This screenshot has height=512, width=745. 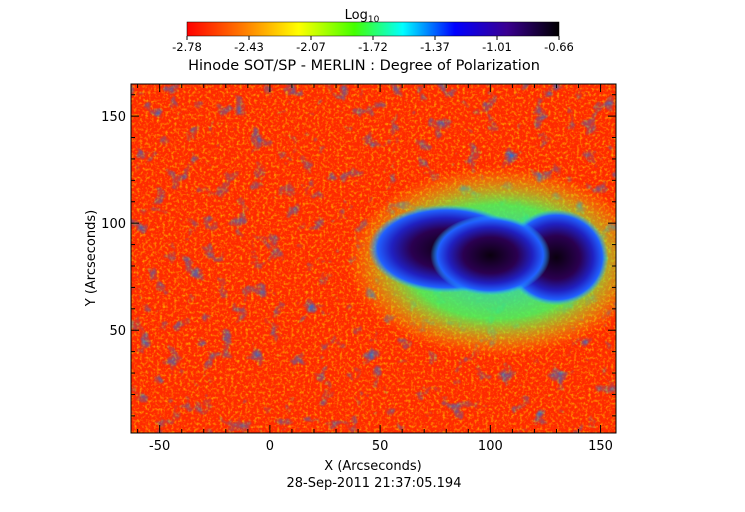 What do you see at coordinates (249, 47) in the screenshot?
I see `colorbar-tick-label: -2.43` at bounding box center [249, 47].